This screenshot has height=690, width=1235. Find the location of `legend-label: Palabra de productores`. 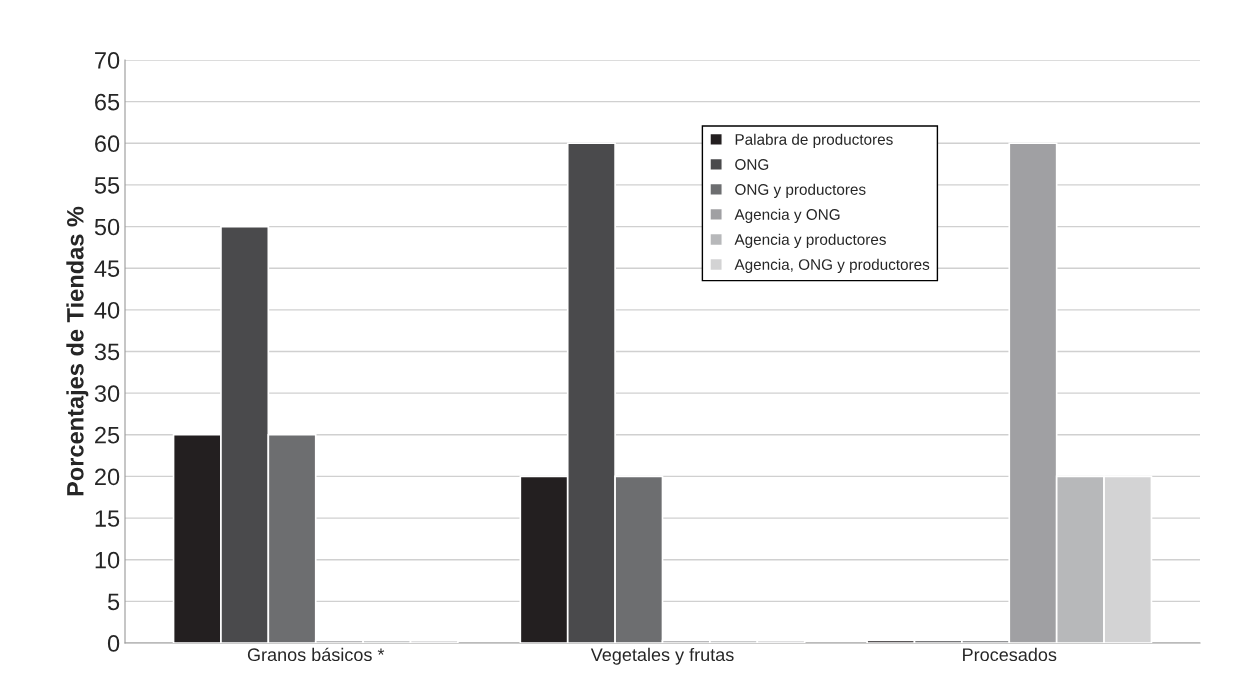

legend-label: Palabra de productores is located at coordinates (814, 140).